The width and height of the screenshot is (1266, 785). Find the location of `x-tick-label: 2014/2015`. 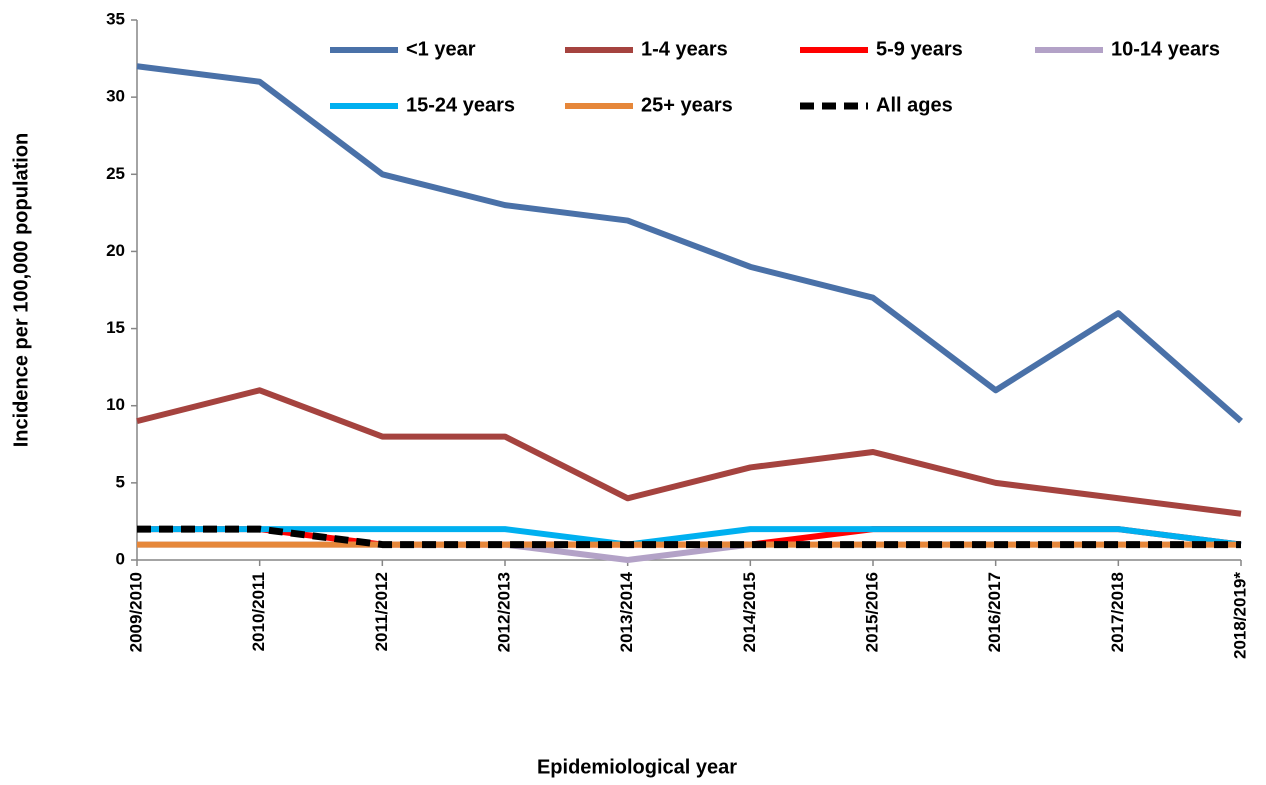

x-tick-label: 2014/2015 is located at coordinates (749, 612).